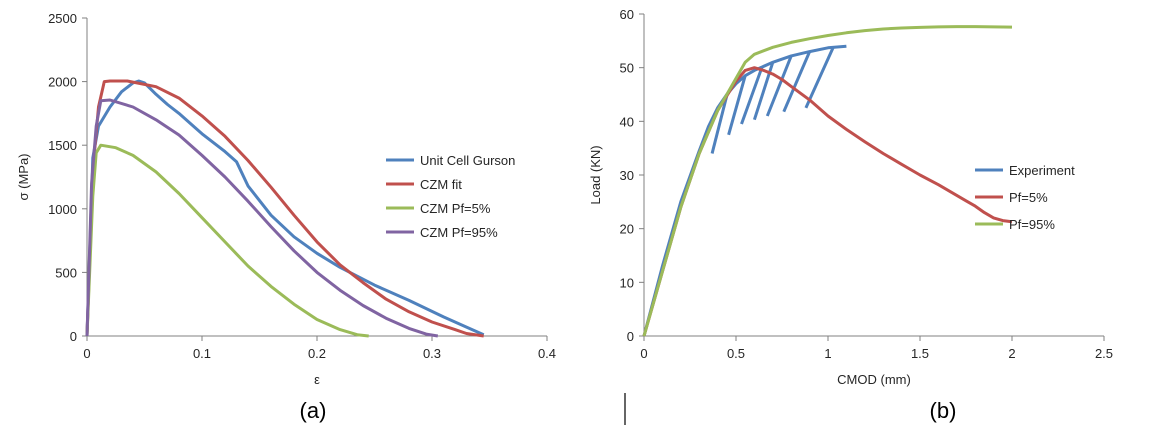  Describe the element at coordinates (547, 353) in the screenshot. I see `x-tick-label: 0.4` at that location.